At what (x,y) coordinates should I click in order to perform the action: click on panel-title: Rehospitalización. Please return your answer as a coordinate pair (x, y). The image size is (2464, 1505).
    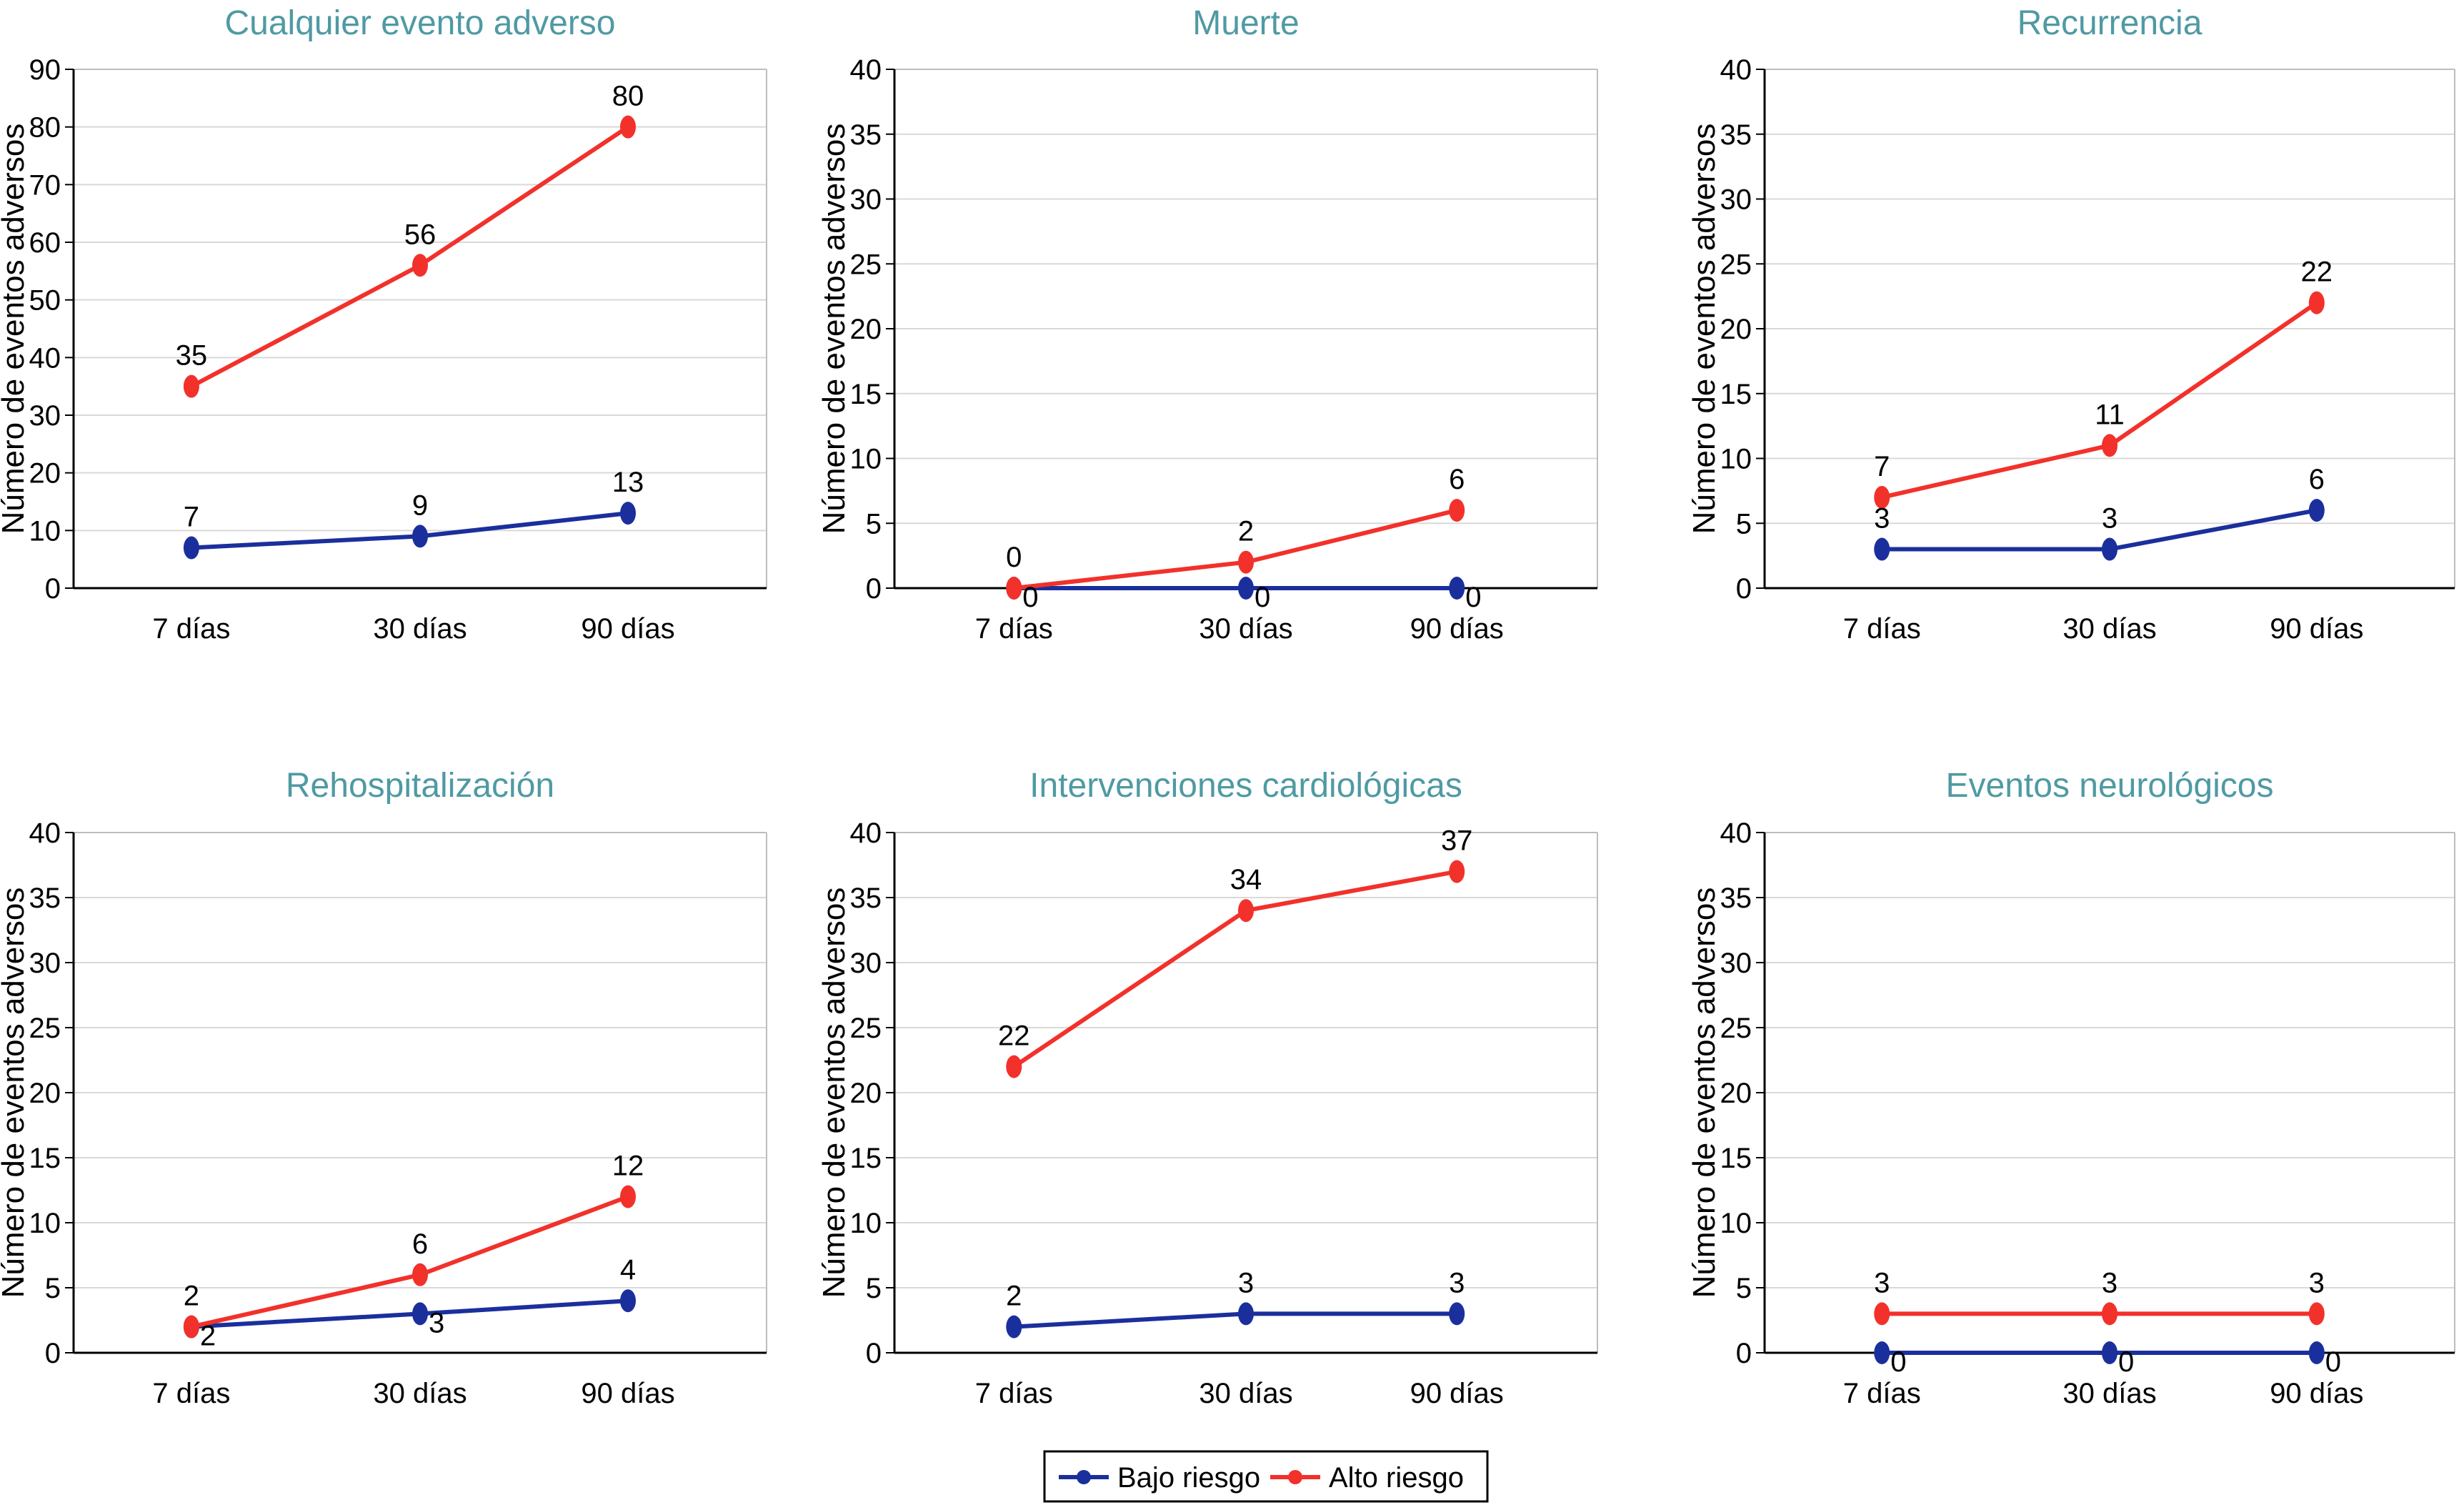
    Looking at the image, I should click on (420, 786).